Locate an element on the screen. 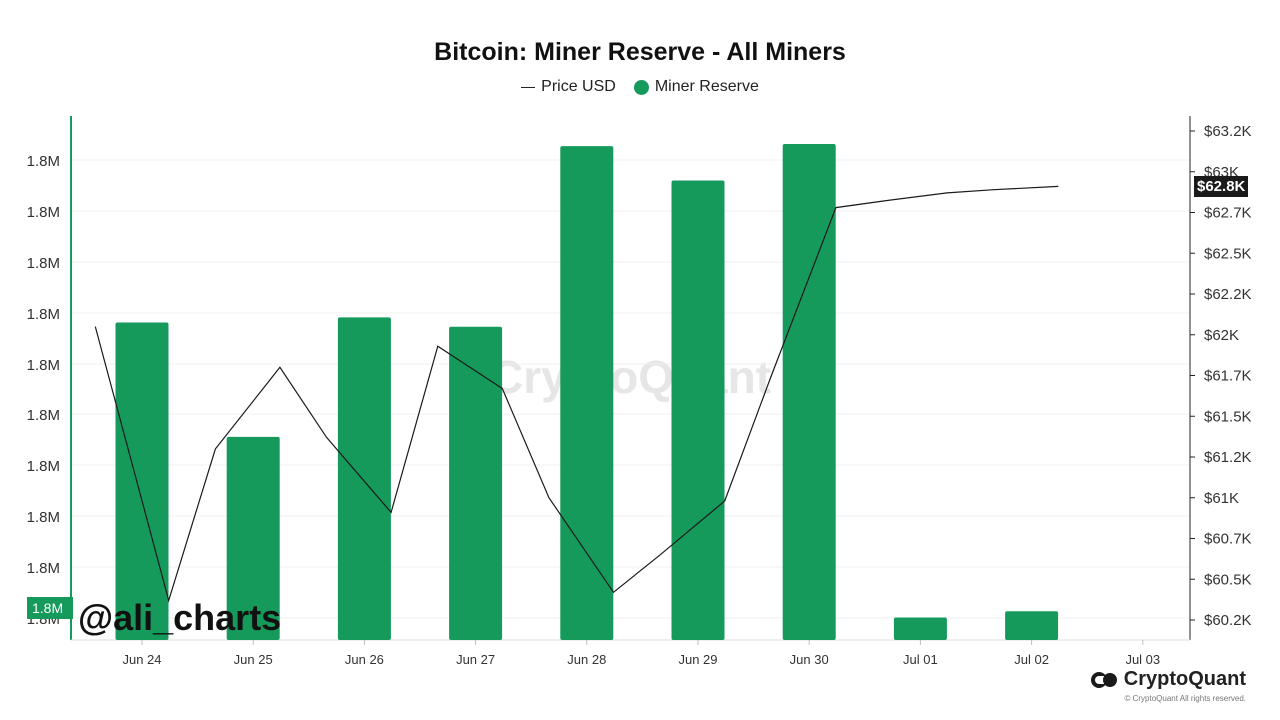  dot-swatch-icon is located at coordinates (641, 87).